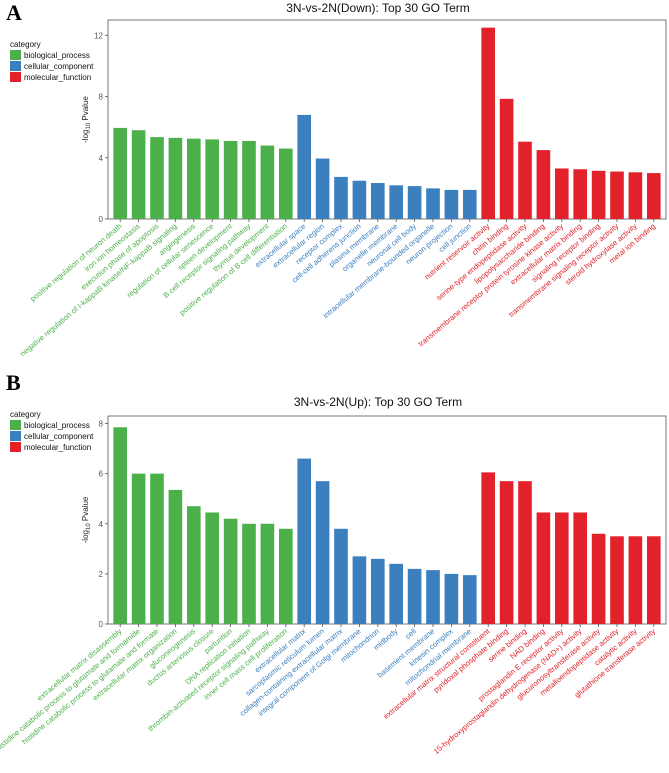  Describe the element at coordinates (101, 474) in the screenshot. I see `y-tick-label: 6` at that location.